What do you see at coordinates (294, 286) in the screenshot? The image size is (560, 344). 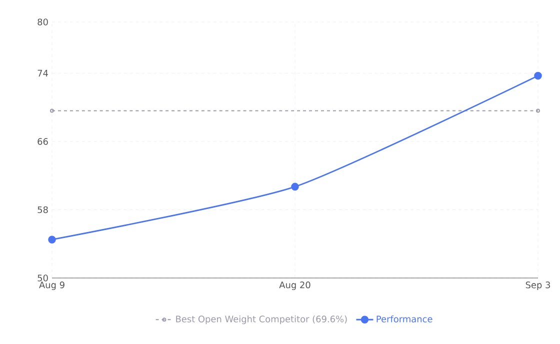 I see `x-tick-label: Aug 20` at bounding box center [294, 286].